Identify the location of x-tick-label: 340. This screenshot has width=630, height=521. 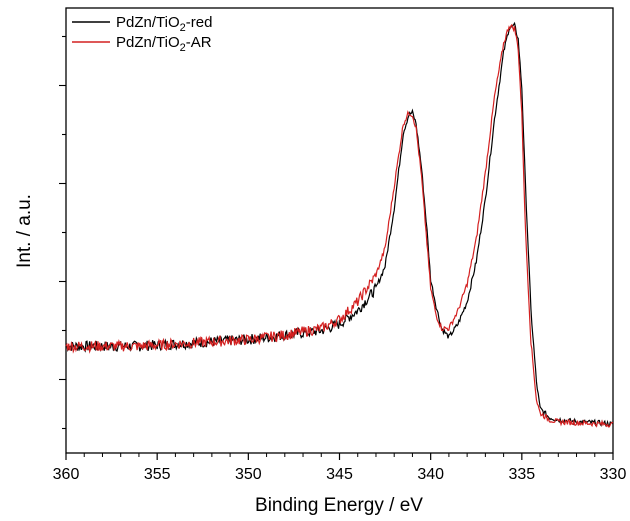
(430, 474).